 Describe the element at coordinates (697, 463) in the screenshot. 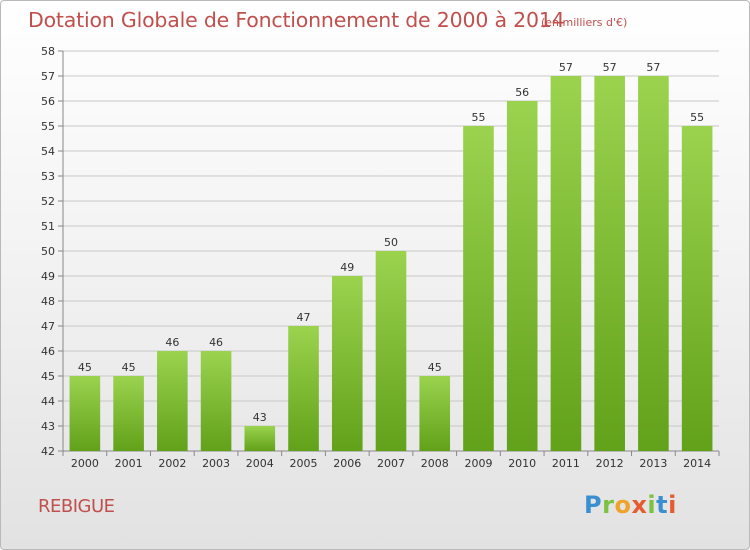

I see `x-tick-label: 2014` at that location.